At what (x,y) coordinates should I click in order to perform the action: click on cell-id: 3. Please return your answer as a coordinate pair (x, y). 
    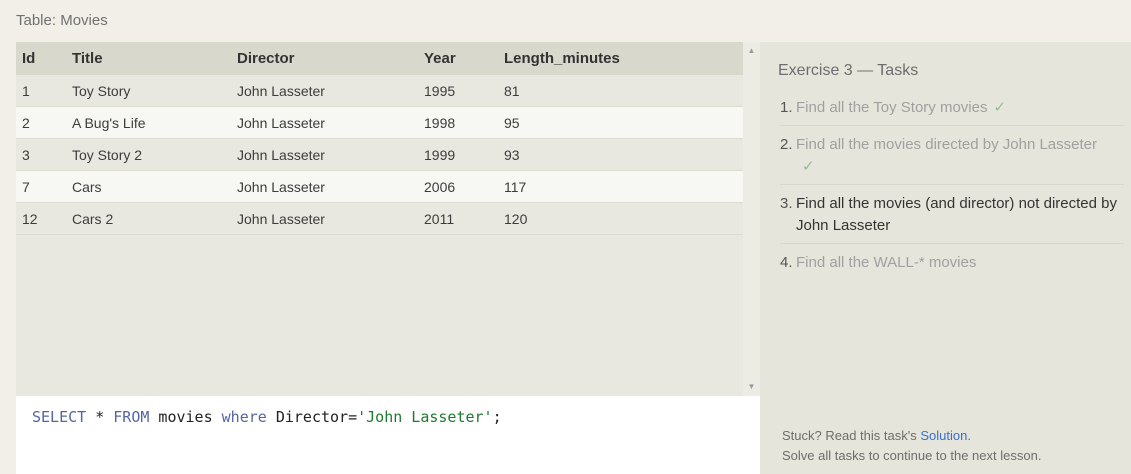
    Looking at the image, I should click on (41, 154).